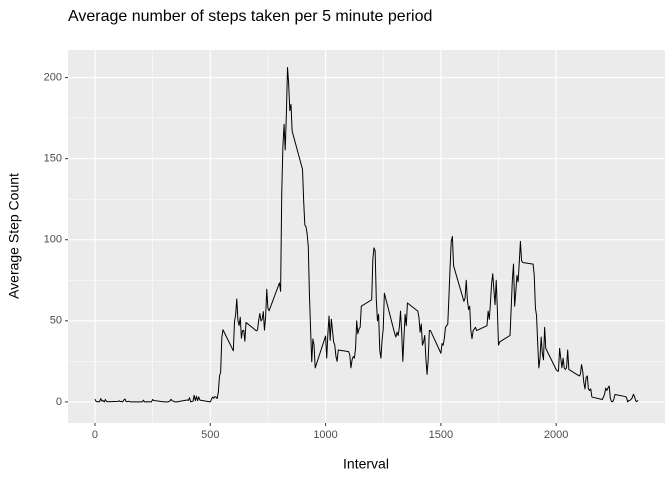 The width and height of the screenshot is (672, 480). Describe the element at coordinates (59, 402) in the screenshot. I see `y-tick-label: 0` at that location.